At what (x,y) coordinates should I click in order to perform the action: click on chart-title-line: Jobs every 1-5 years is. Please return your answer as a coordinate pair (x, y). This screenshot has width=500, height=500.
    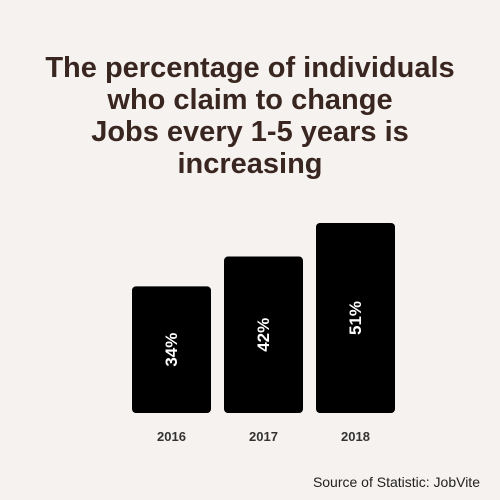
    Looking at the image, I should click on (250, 132).